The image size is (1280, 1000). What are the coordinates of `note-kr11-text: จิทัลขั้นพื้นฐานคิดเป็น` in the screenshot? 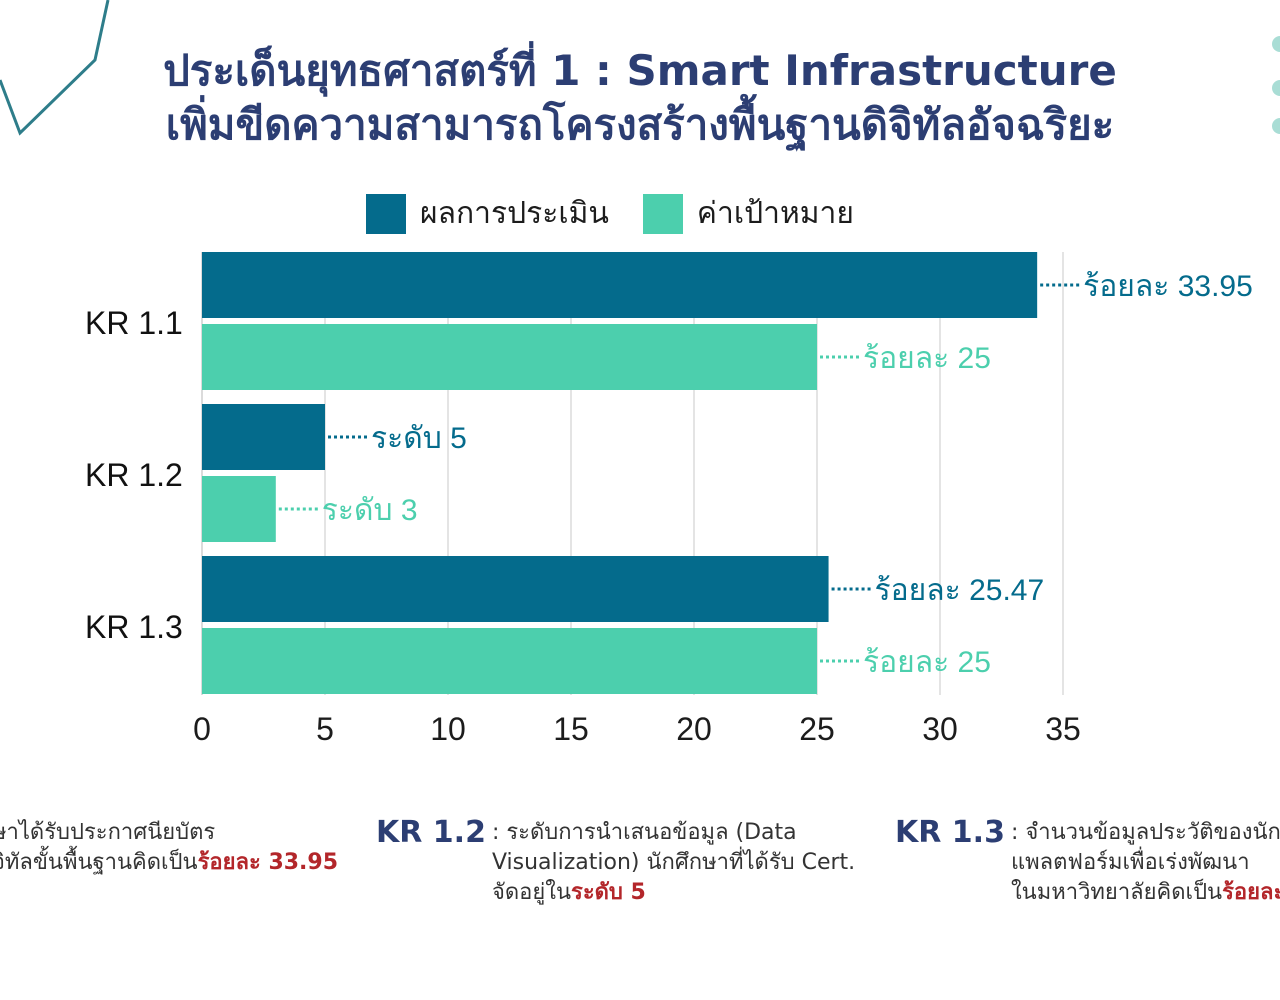 It's located at (99, 862).